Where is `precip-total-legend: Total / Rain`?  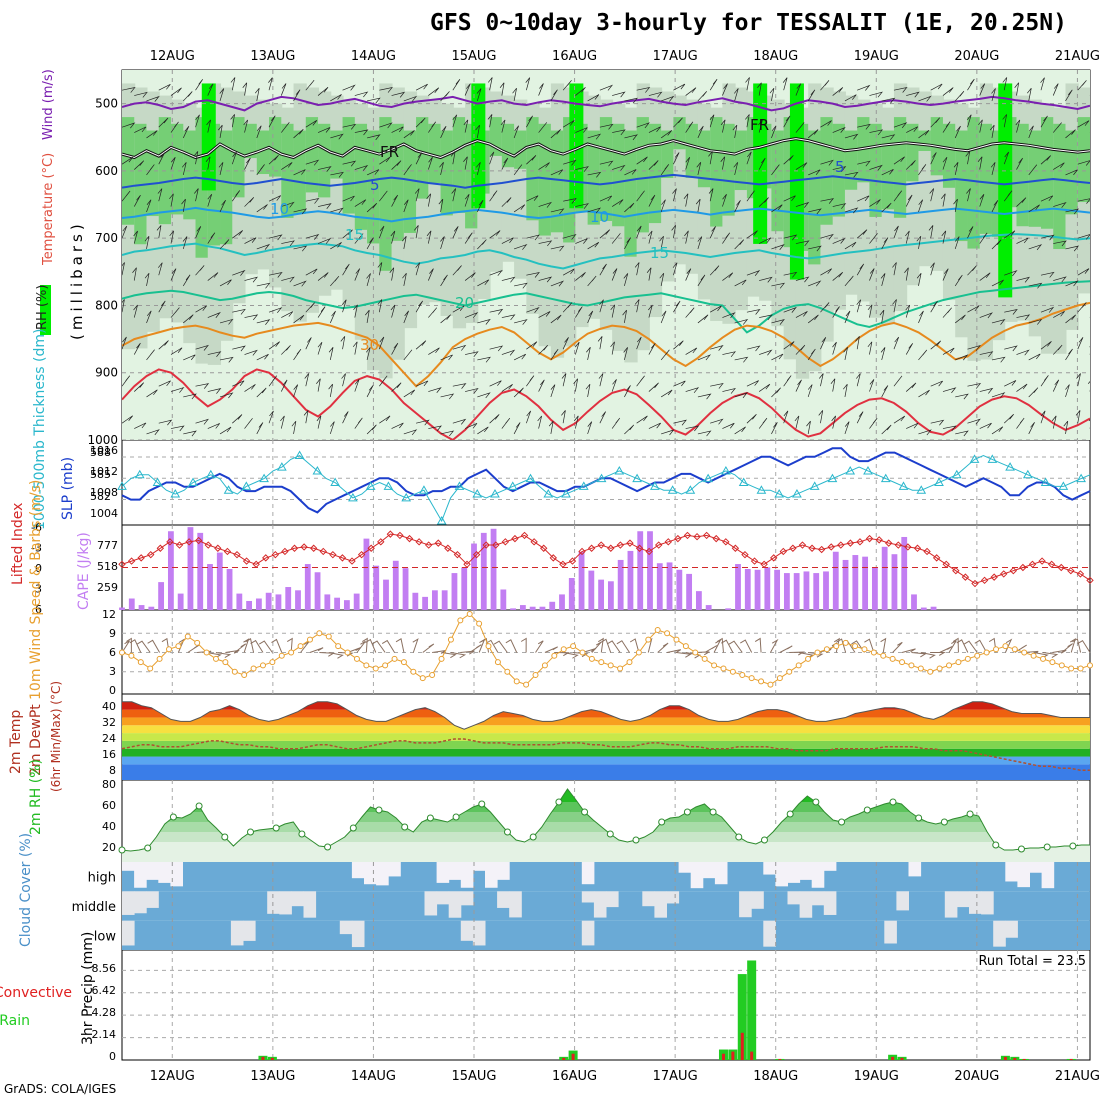 precip-total-legend: Total / Rain is located at coordinates (15, 1021).